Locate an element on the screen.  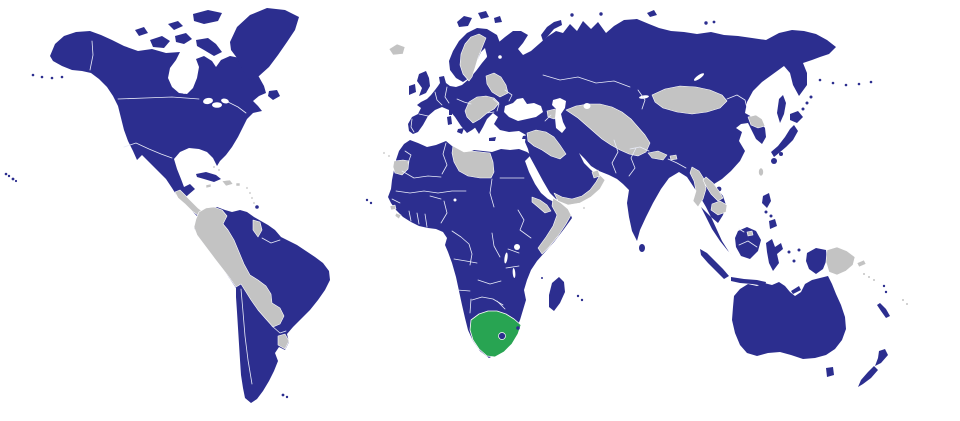
arctic-island-baffin is located at coordinates (209, 47).